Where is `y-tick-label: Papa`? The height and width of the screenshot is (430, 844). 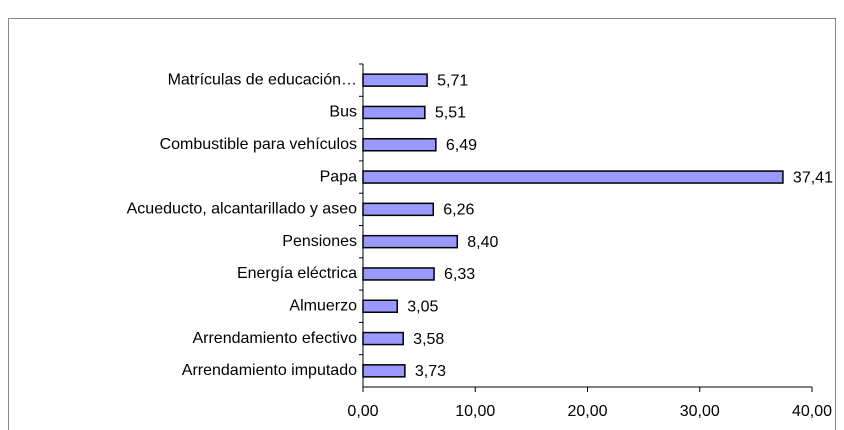 y-tick-label: Papa is located at coordinates (338, 176).